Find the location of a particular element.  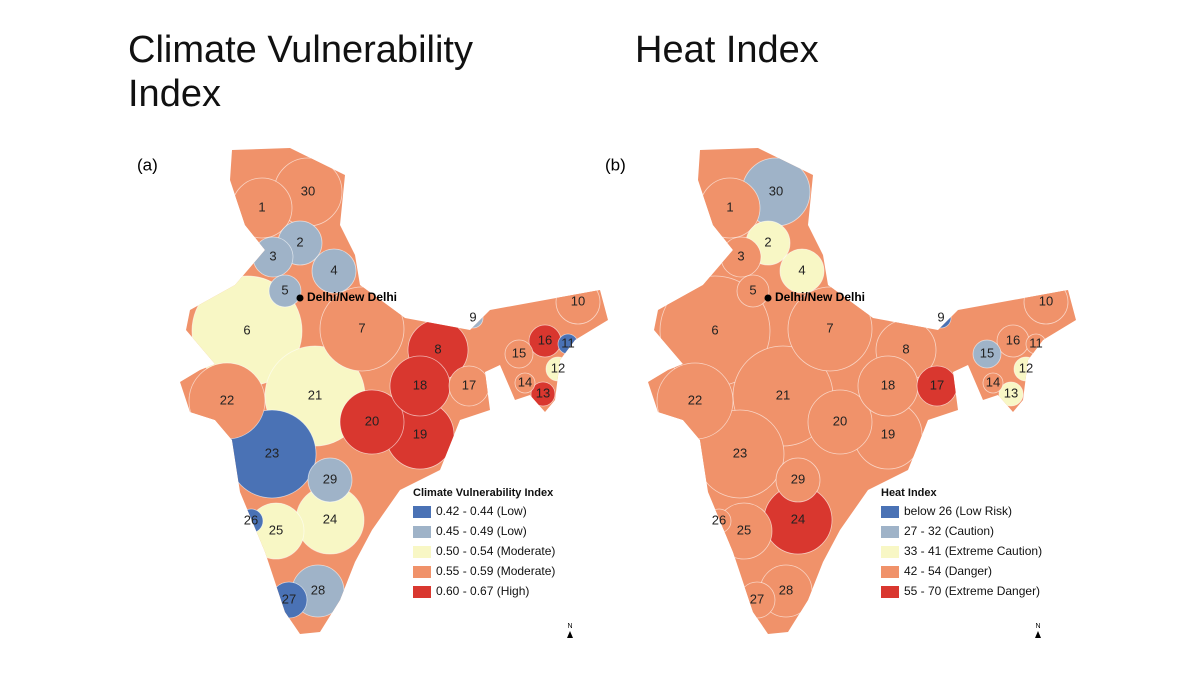

region-label: 7 is located at coordinates (829, 327).